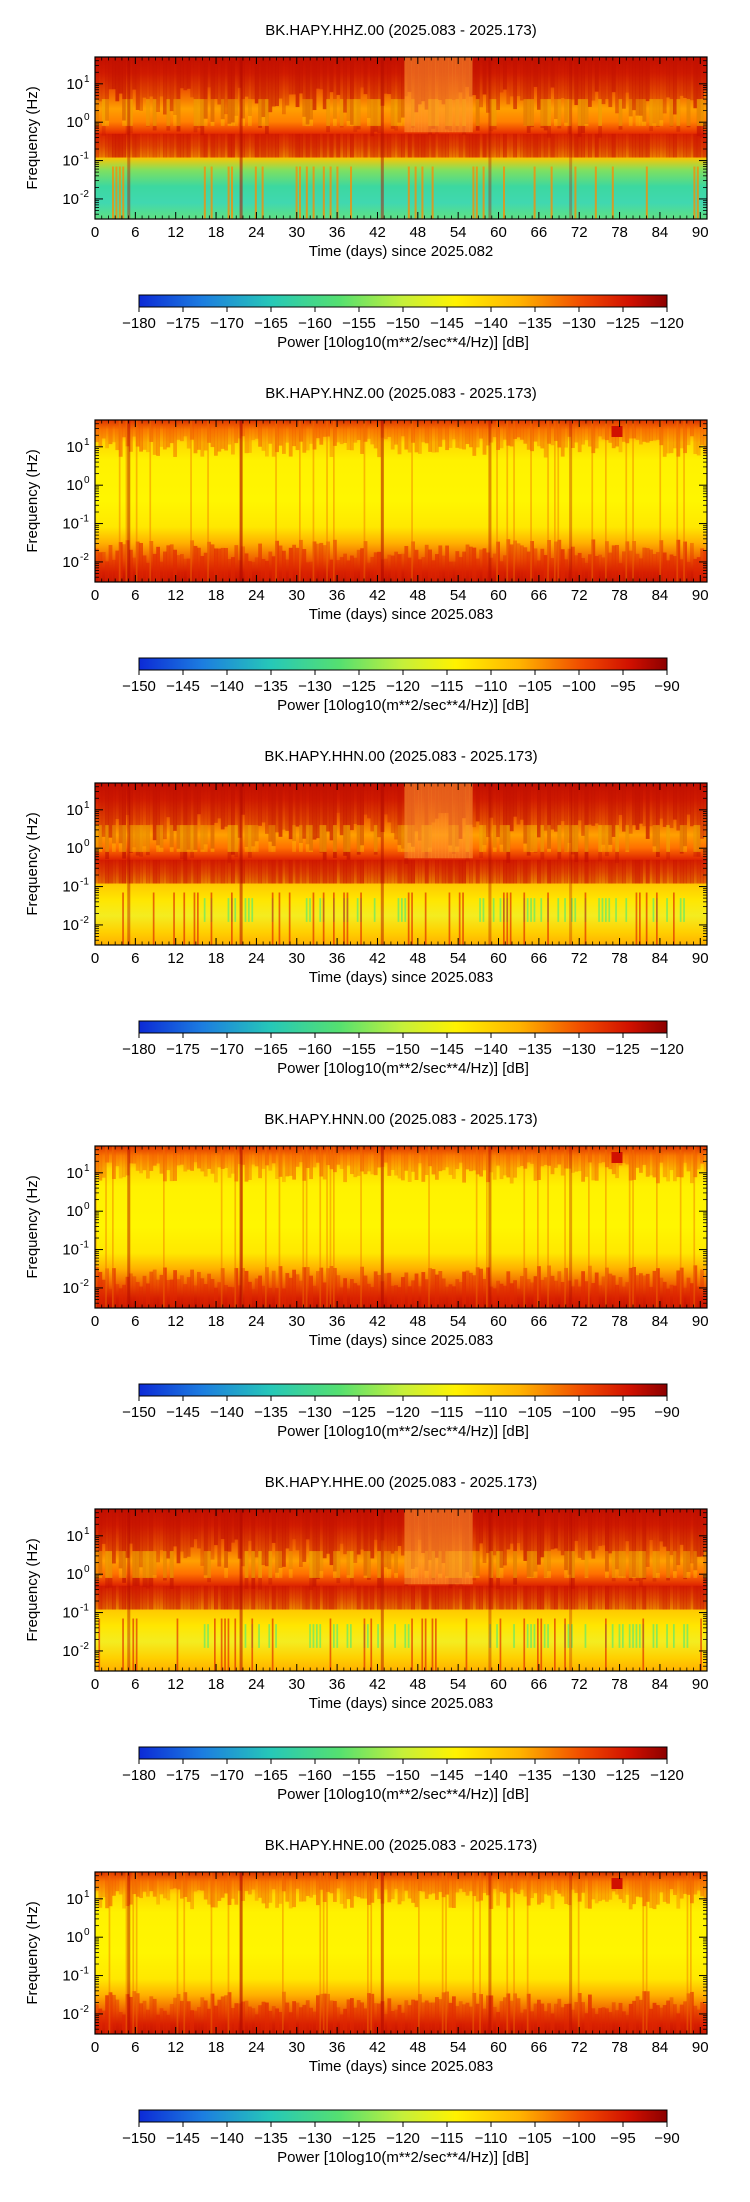  Describe the element at coordinates (401, 393) in the screenshot. I see `panel-title: BK.HAPY.HNZ.00 (2025.083 - 2025.173)` at that location.